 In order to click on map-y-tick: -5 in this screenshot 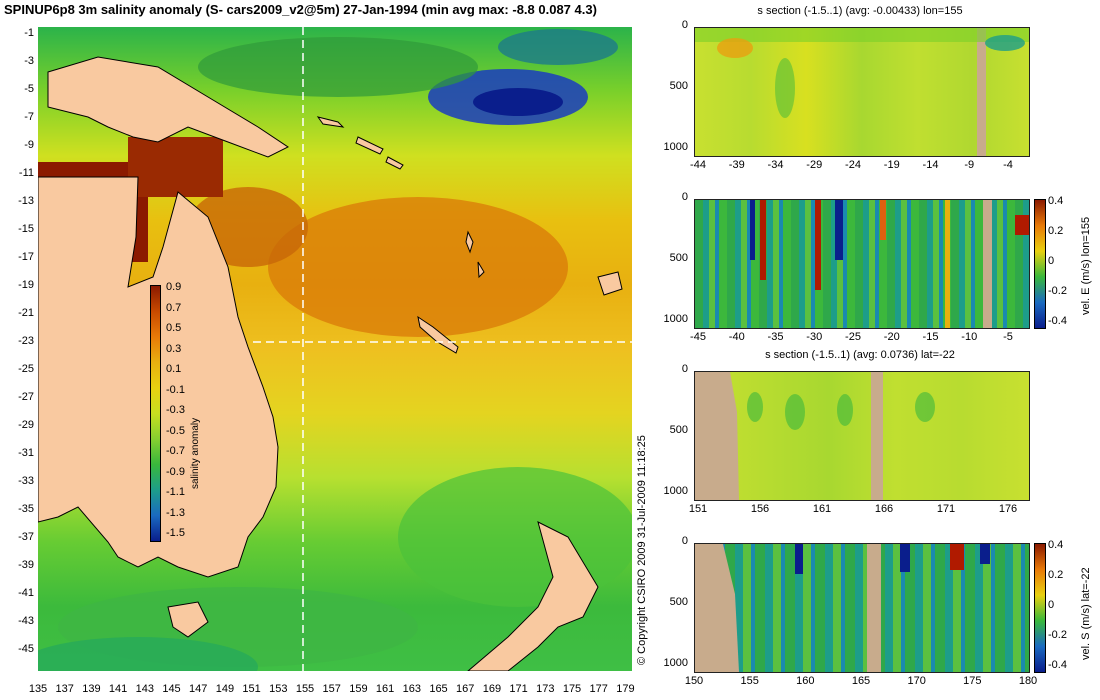, I will do `click(29, 89)`.